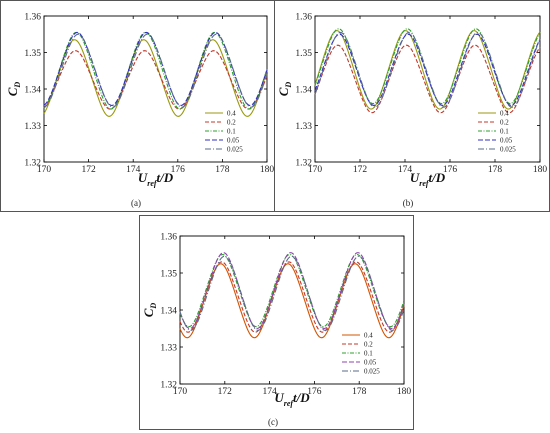 The image size is (550, 433). I want to click on panel-caption: (a), so click(136, 203).